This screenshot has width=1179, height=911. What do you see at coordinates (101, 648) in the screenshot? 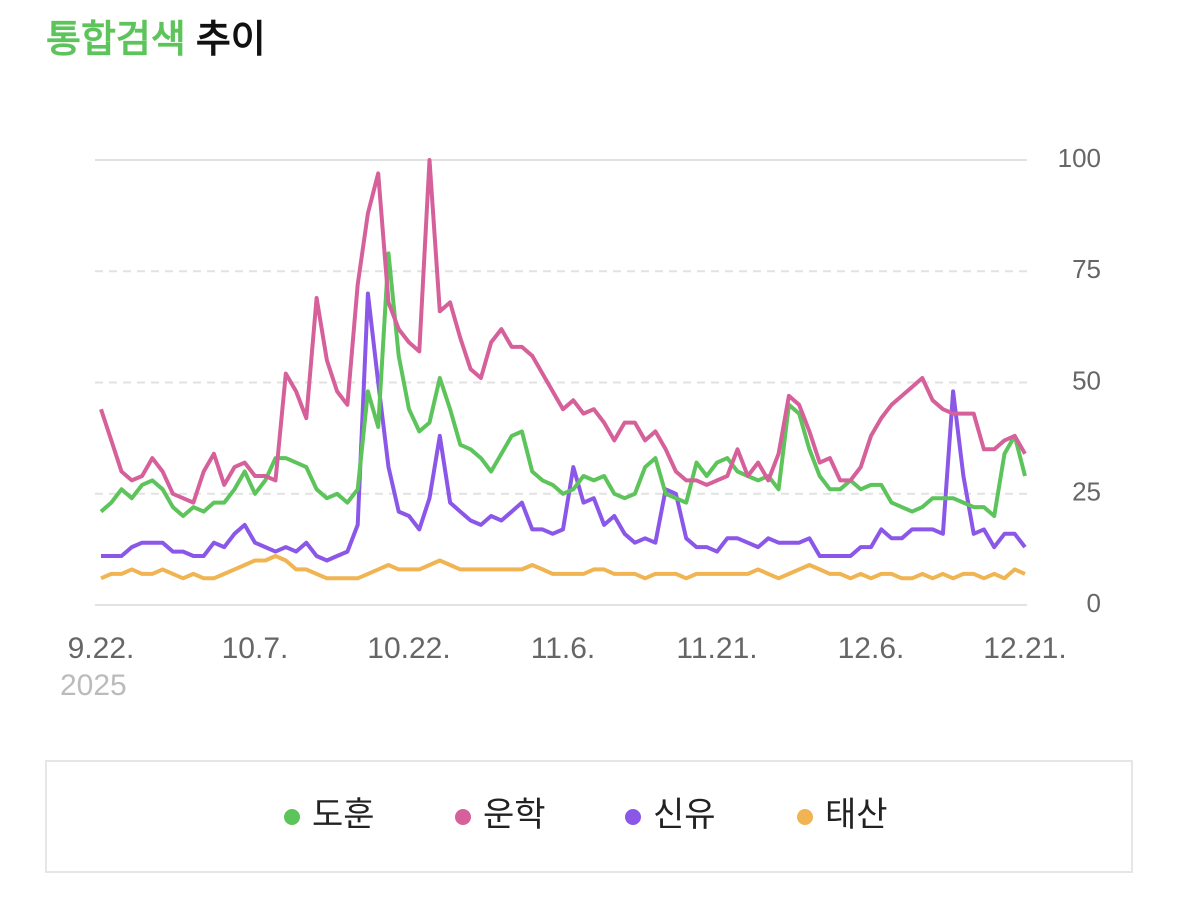
I see `x-tick-label: 9.22.` at bounding box center [101, 648].